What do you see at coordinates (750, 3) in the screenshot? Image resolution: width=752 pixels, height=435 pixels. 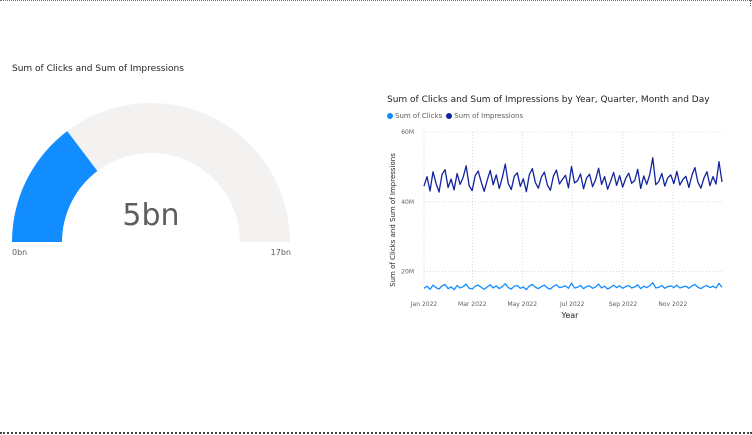 I see `right-border` at bounding box center [750, 3].